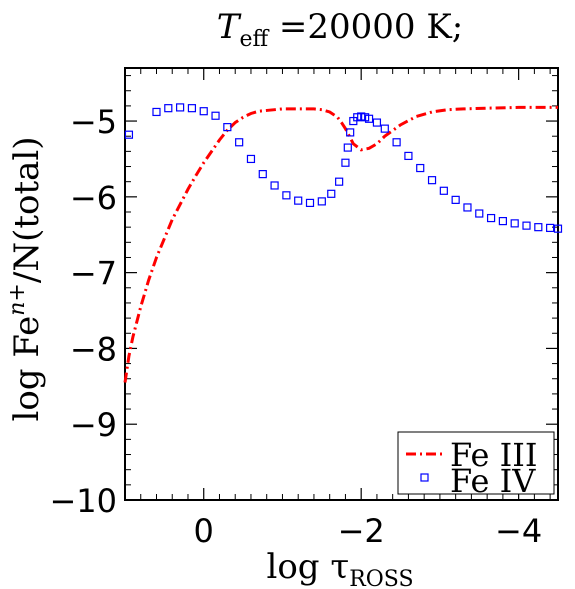  I want to click on legend-label-fe-iii: Fe III, so click(493, 455).